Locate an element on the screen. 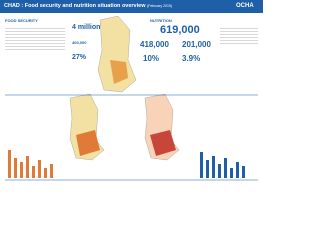 The width and height of the screenshot is (320, 240). header-bar is located at coordinates (131, 6).